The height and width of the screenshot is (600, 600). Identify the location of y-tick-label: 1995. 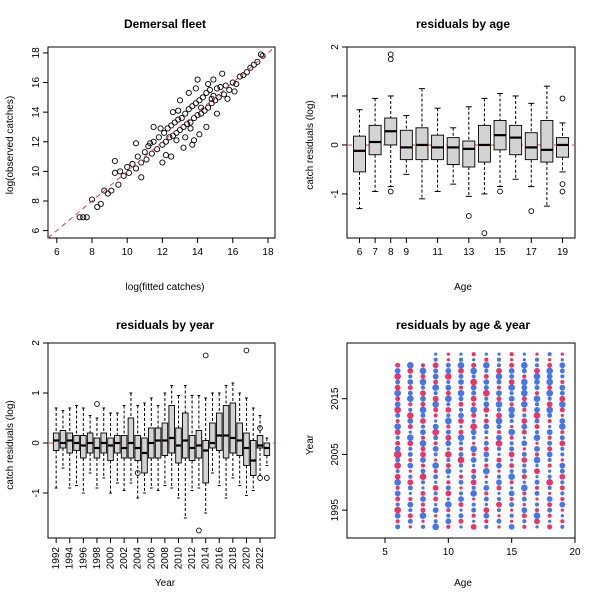
(335, 510).